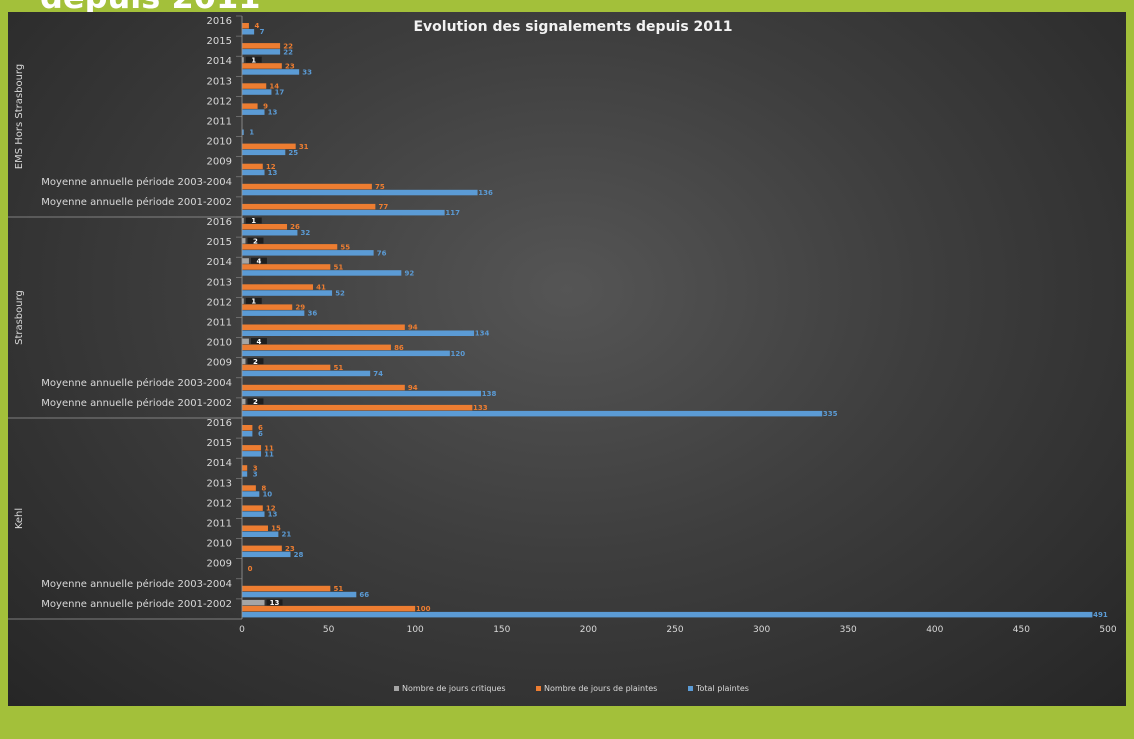 The image size is (1134, 739). Describe the element at coordinates (572, 27) in the screenshot. I see `chart-title: Evolution des signalements depuis 2011` at that location.